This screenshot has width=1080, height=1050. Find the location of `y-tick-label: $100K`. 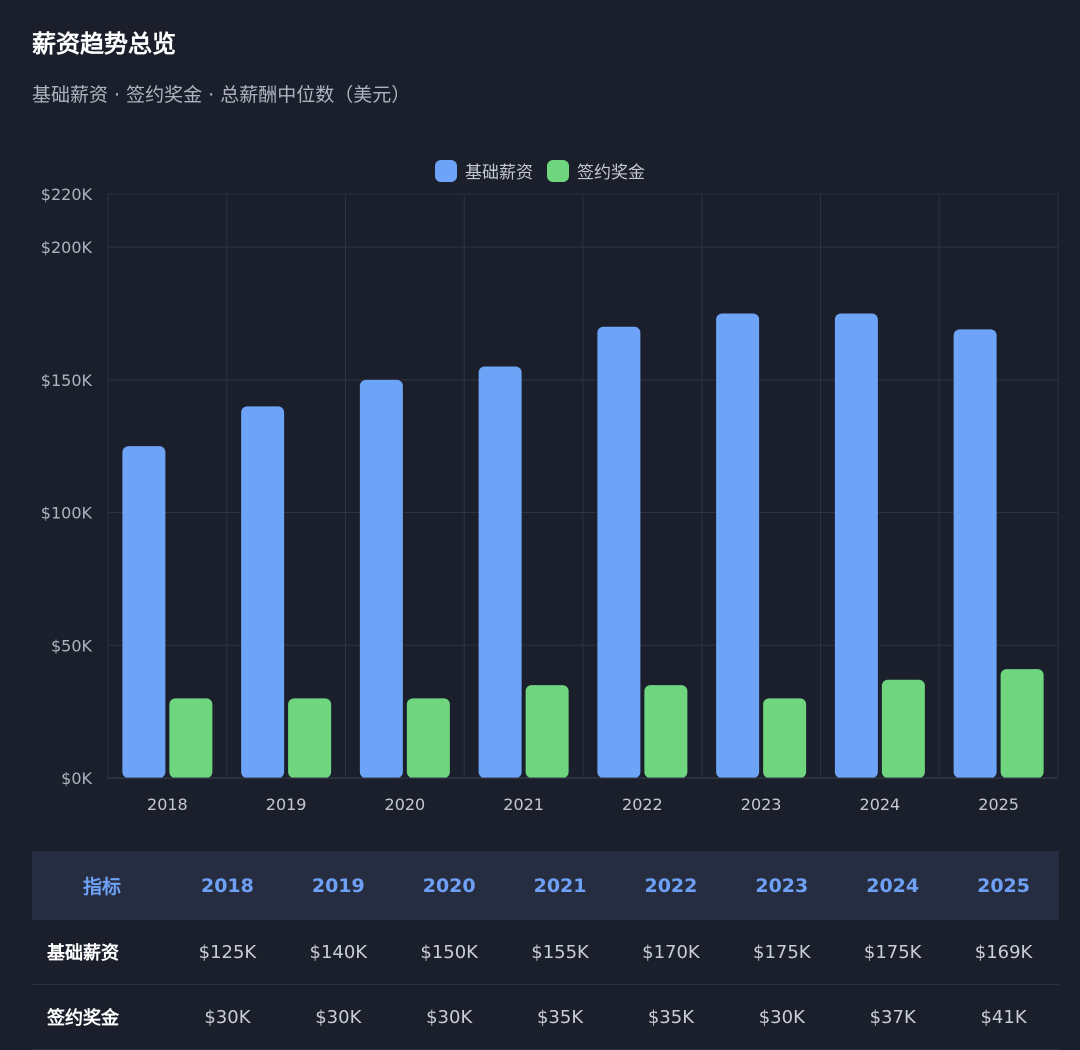

y-tick-label: $100K is located at coordinates (67, 513).